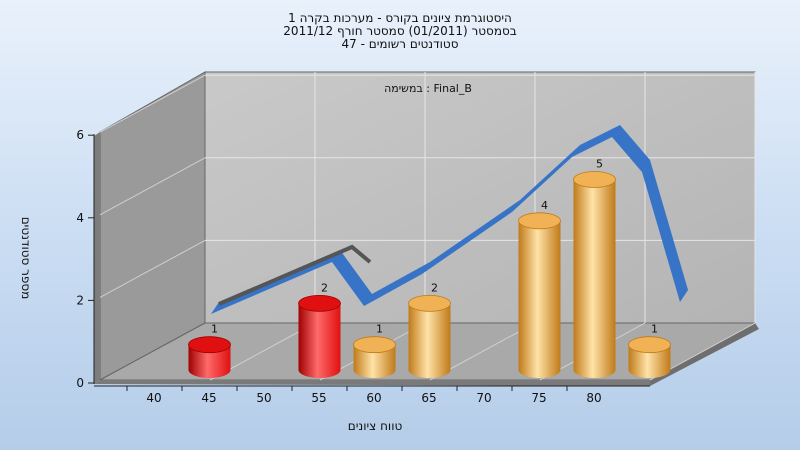 The image size is (800, 450). Describe the element at coordinates (704, 354) in the screenshot. I see `floor-edge-right` at that location.